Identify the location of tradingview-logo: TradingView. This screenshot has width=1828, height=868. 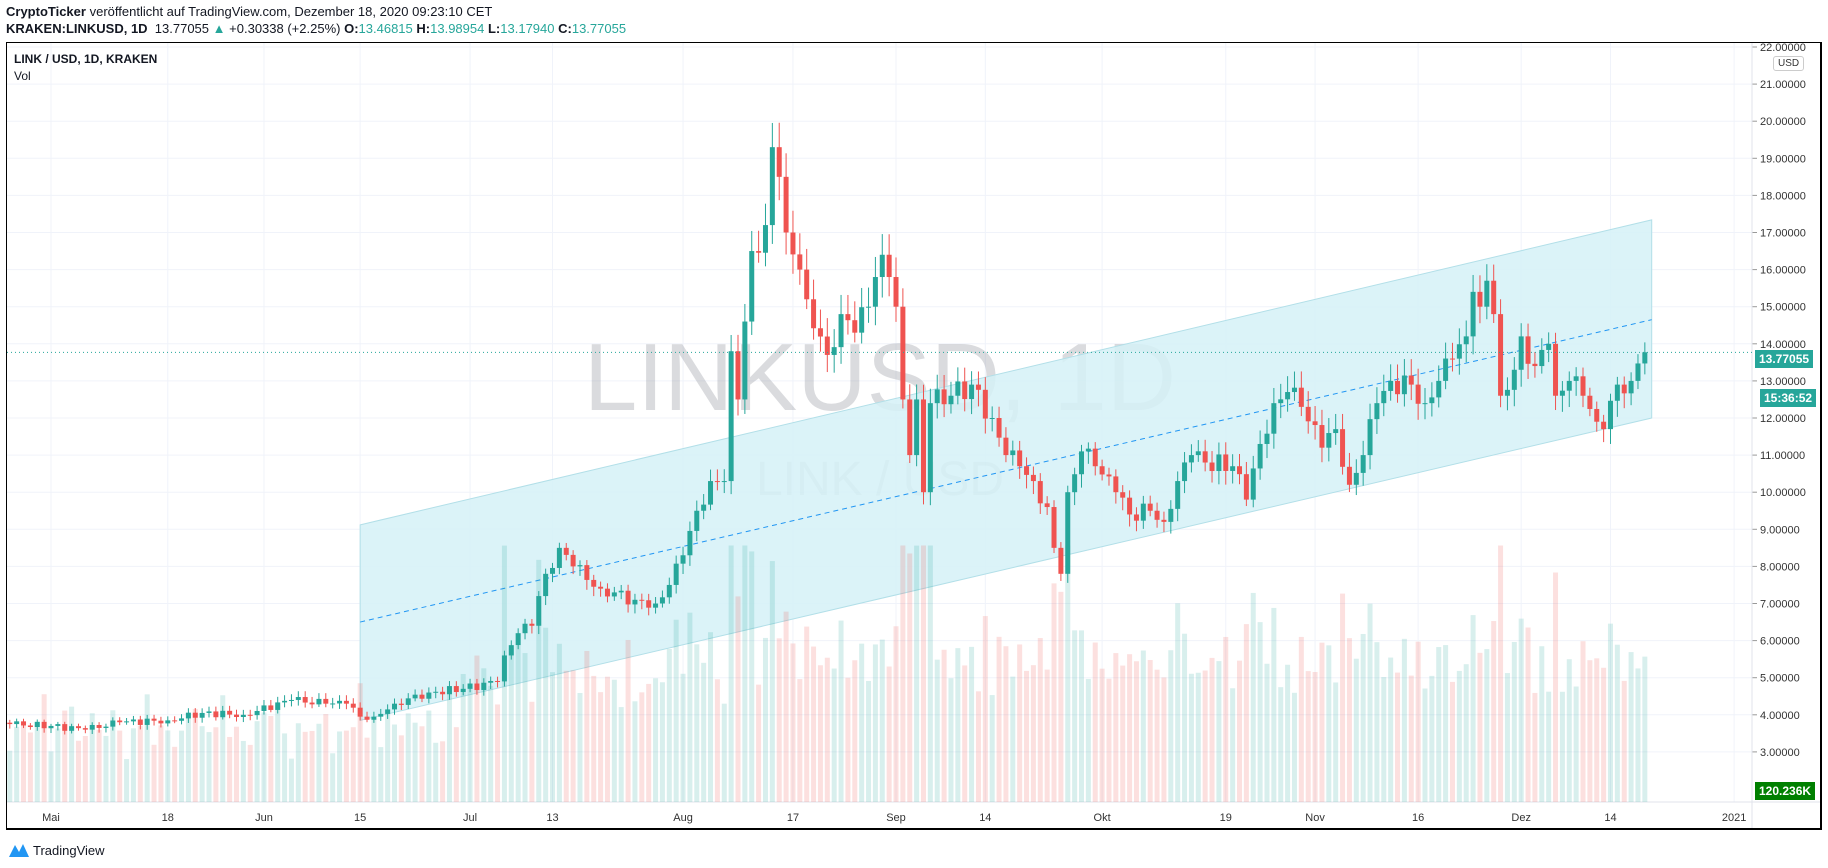
(56, 850).